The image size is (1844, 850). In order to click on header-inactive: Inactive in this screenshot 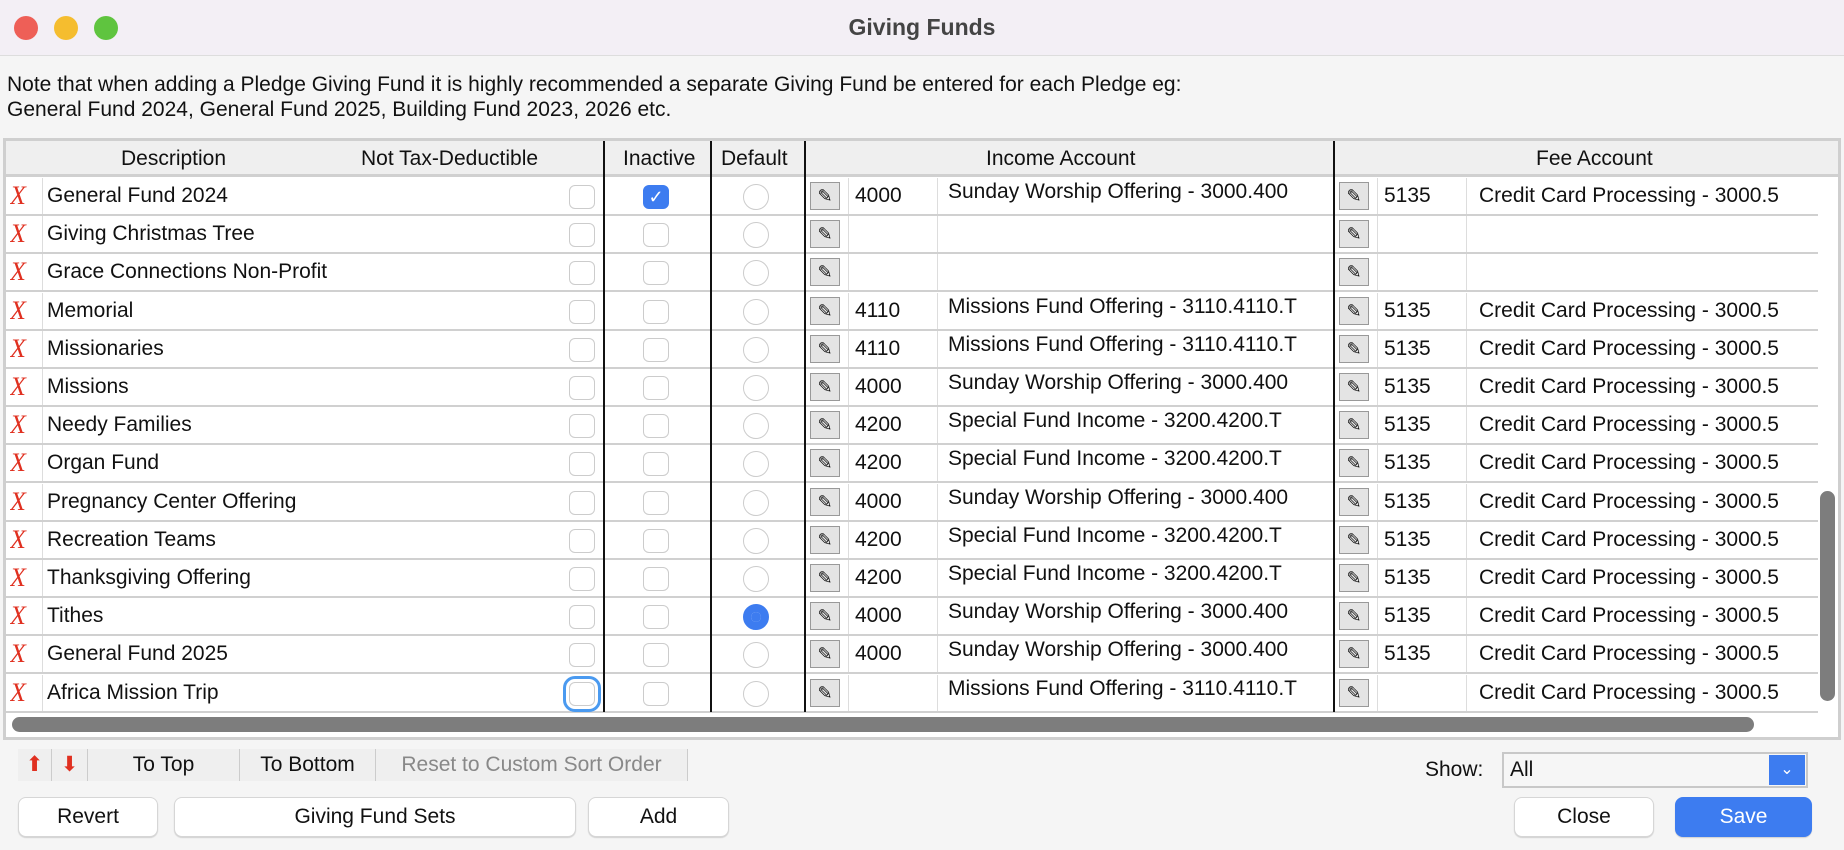, I will do `click(659, 158)`.